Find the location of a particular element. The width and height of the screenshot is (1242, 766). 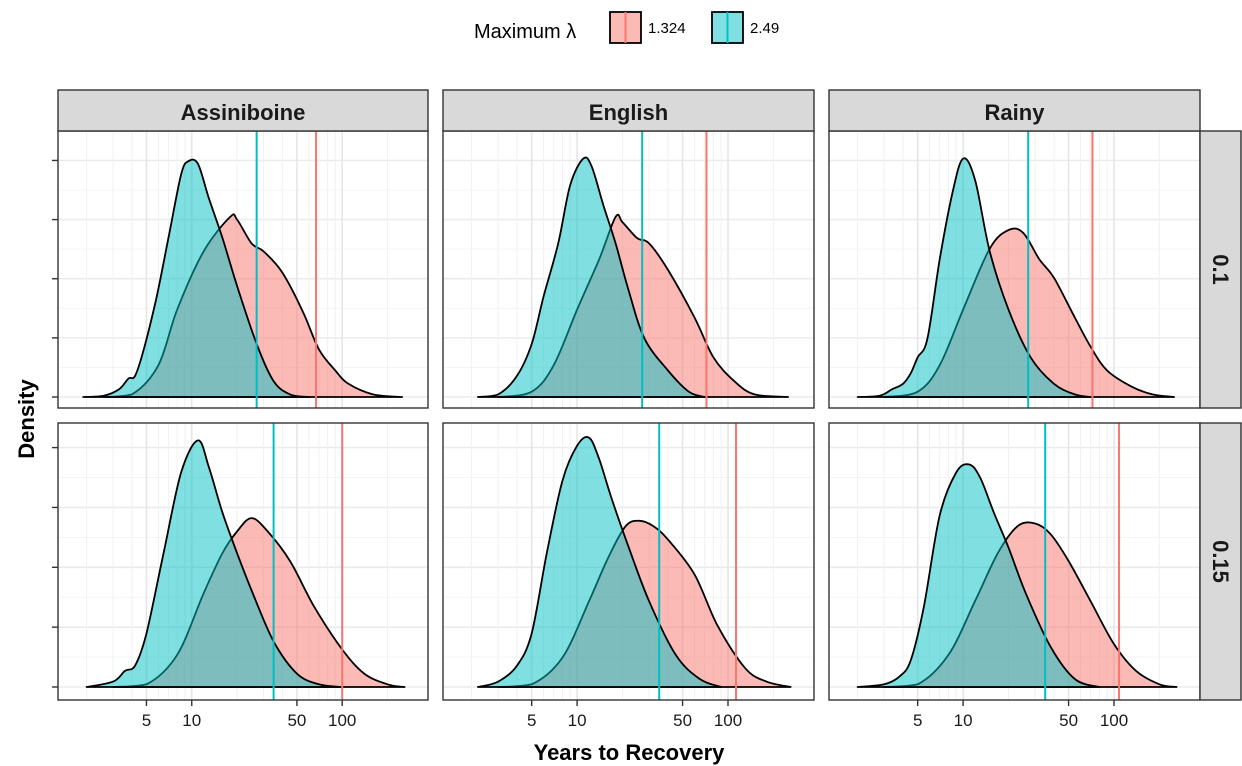

legend-label: 2.49 is located at coordinates (764, 28).